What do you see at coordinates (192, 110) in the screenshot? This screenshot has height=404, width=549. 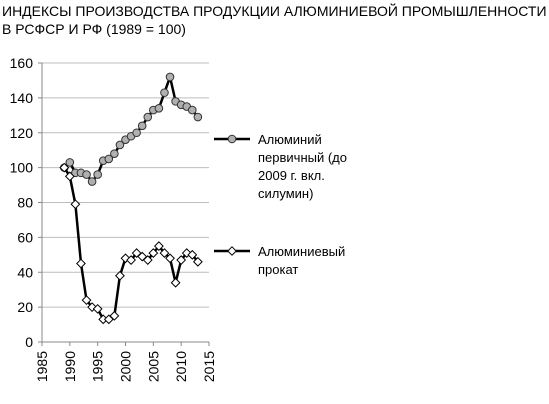 I see `series-0-point-2012` at bounding box center [192, 110].